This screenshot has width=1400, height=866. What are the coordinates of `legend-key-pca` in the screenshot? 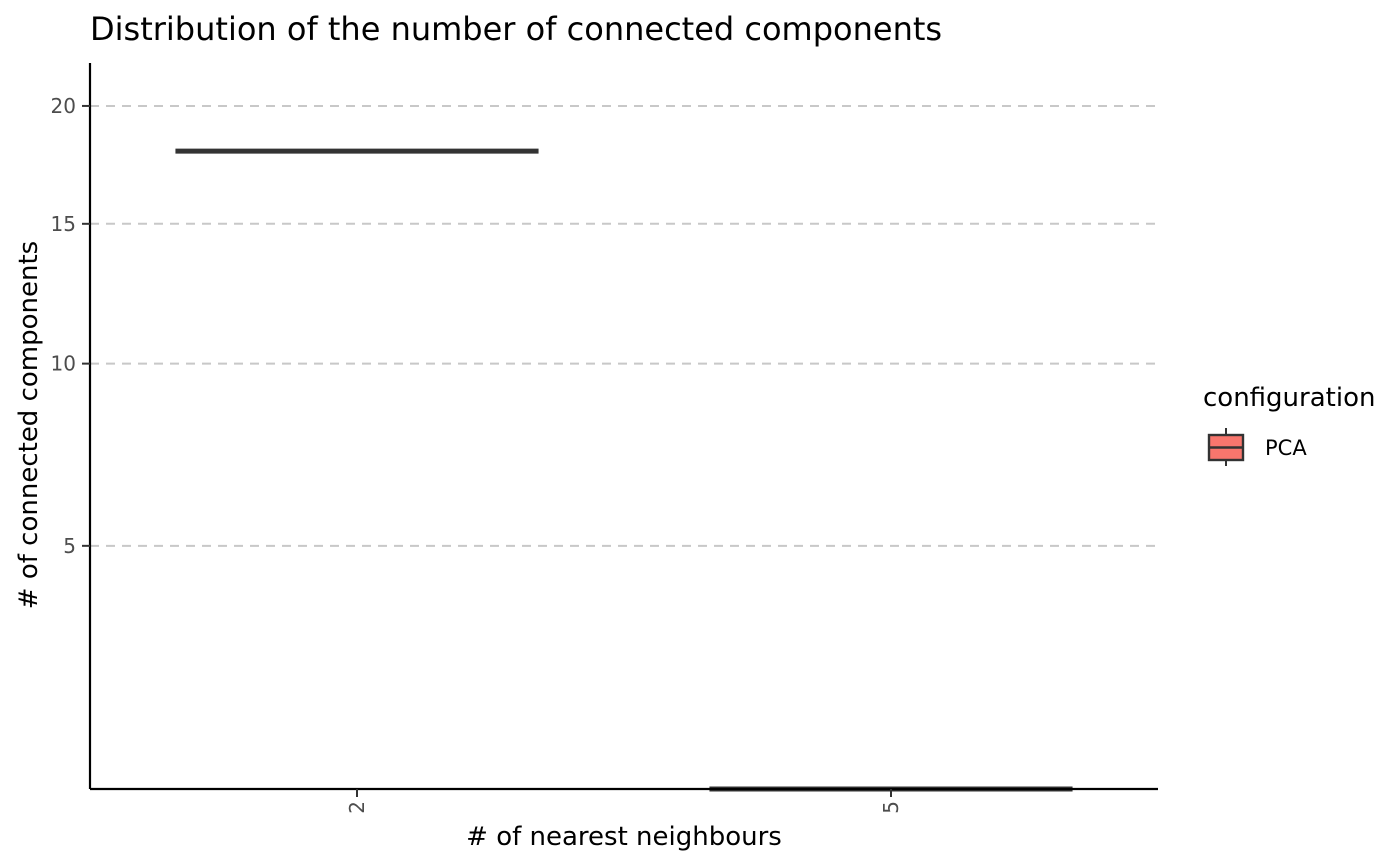 It's located at (1226, 447).